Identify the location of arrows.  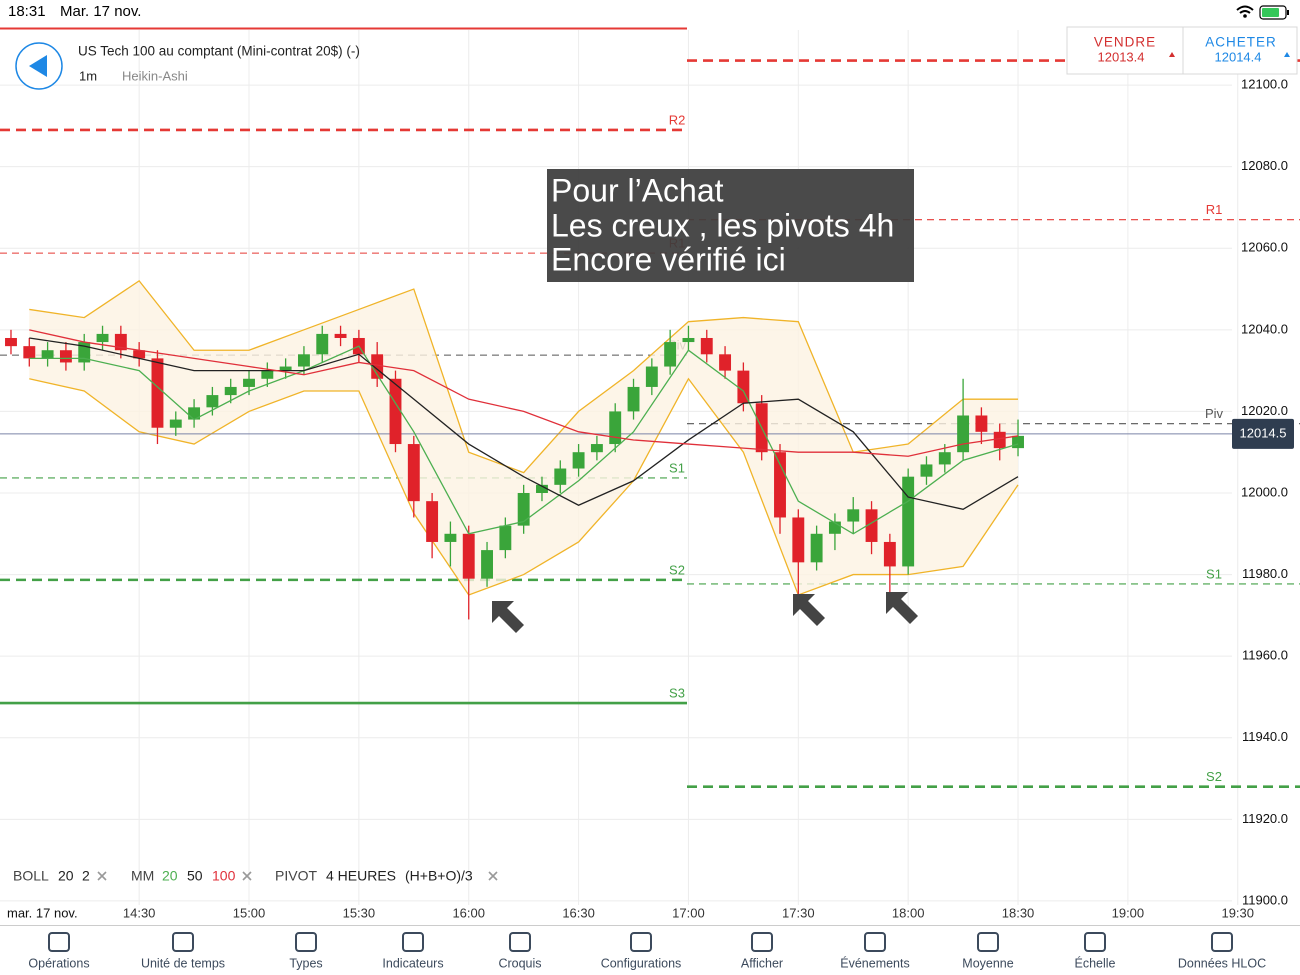
(705, 612).